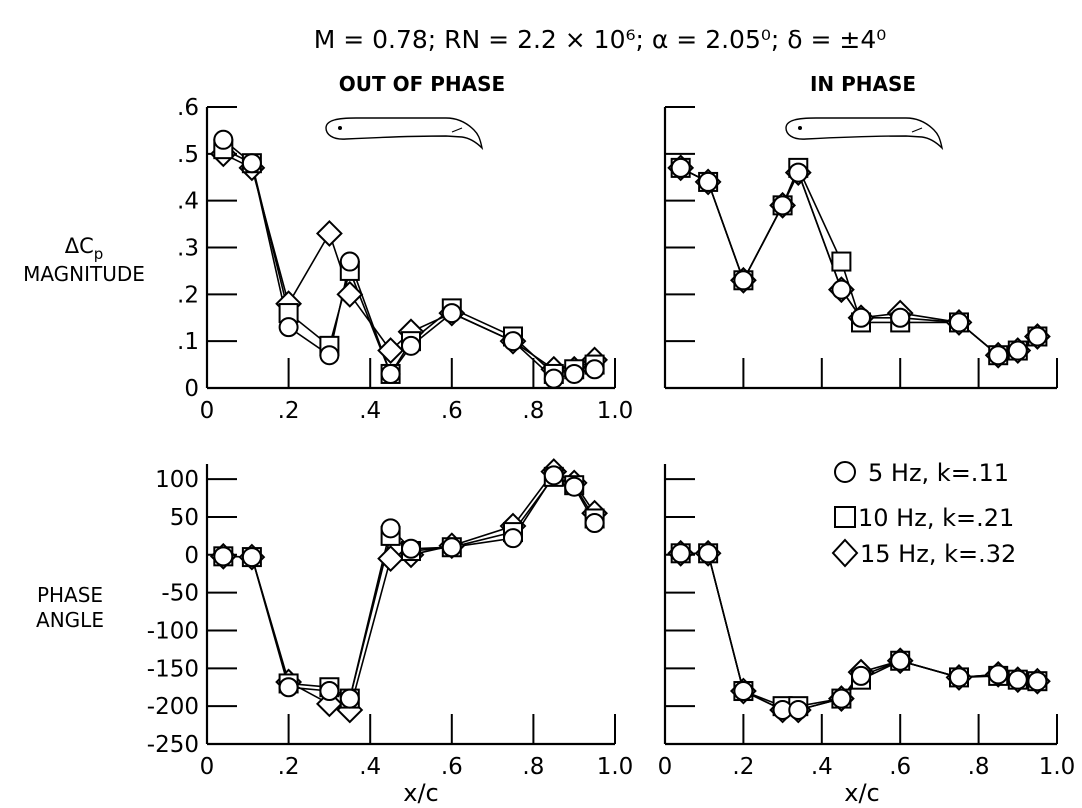 The image size is (1082, 808). Describe the element at coordinates (173, 707) in the screenshot. I see `y-tick-label: -200` at that location.